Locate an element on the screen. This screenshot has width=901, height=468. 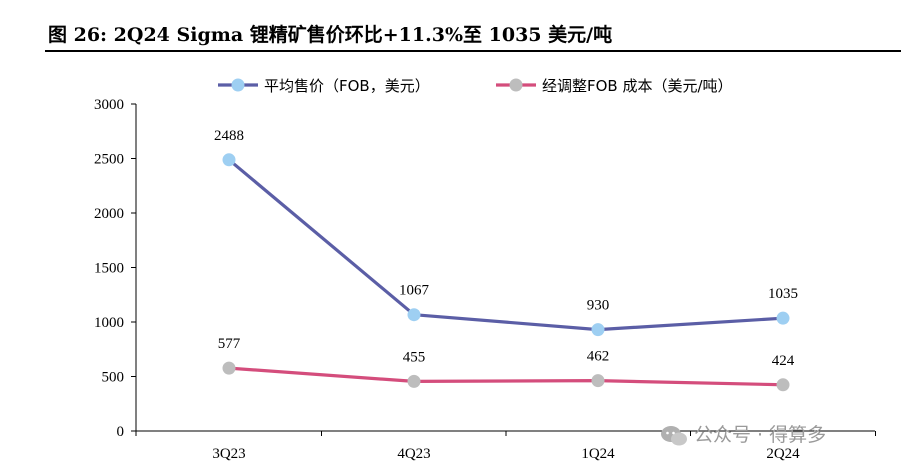
data-label: 1067 is located at coordinates (414, 291).